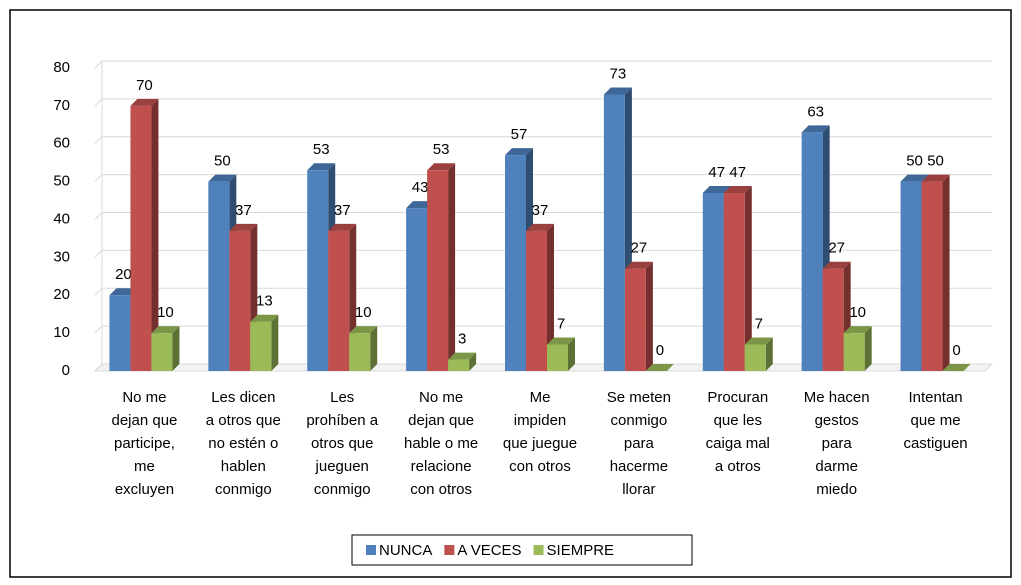 The image size is (1021, 585). I want to click on data-label: 73, so click(618, 73).